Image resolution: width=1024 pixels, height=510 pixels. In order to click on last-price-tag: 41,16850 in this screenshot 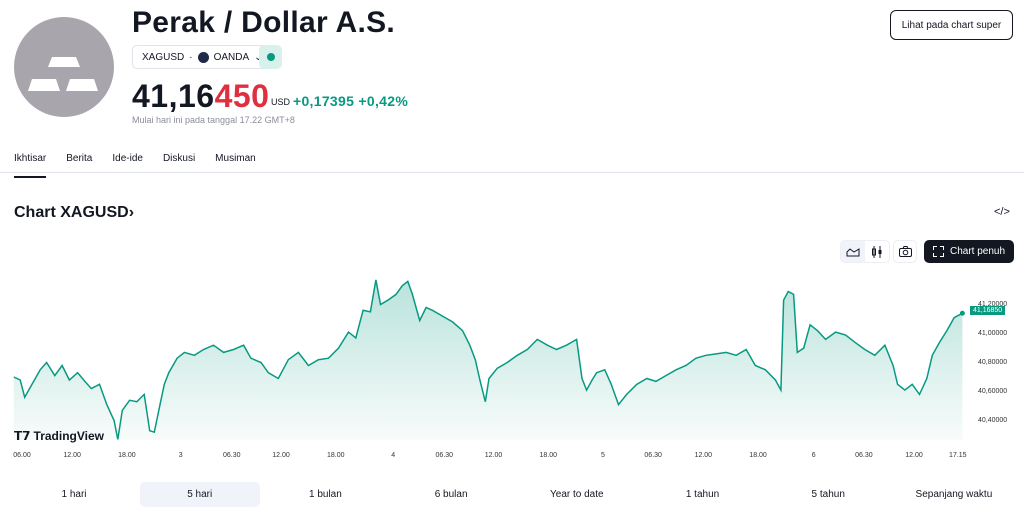, I will do `click(988, 310)`.